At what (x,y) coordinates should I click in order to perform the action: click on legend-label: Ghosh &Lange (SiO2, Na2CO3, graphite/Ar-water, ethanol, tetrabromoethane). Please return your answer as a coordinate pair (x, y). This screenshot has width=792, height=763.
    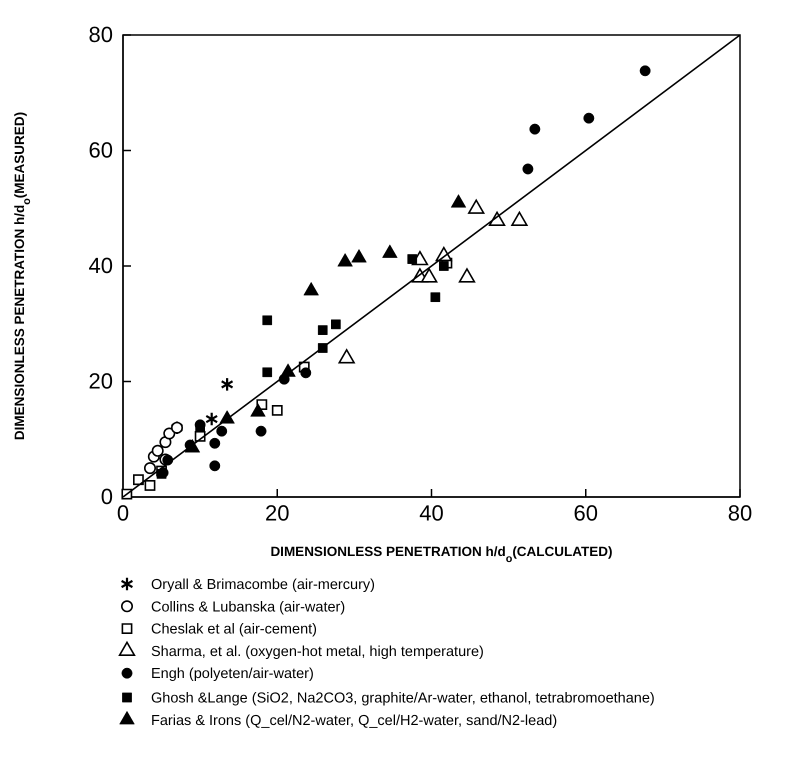
    Looking at the image, I should click on (403, 698).